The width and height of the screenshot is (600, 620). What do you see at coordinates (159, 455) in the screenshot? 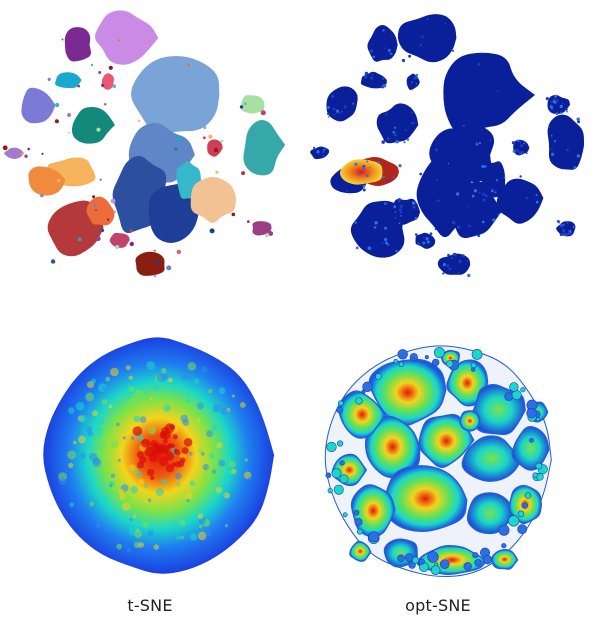
I see `tsne-density-plot` at bounding box center [159, 455].